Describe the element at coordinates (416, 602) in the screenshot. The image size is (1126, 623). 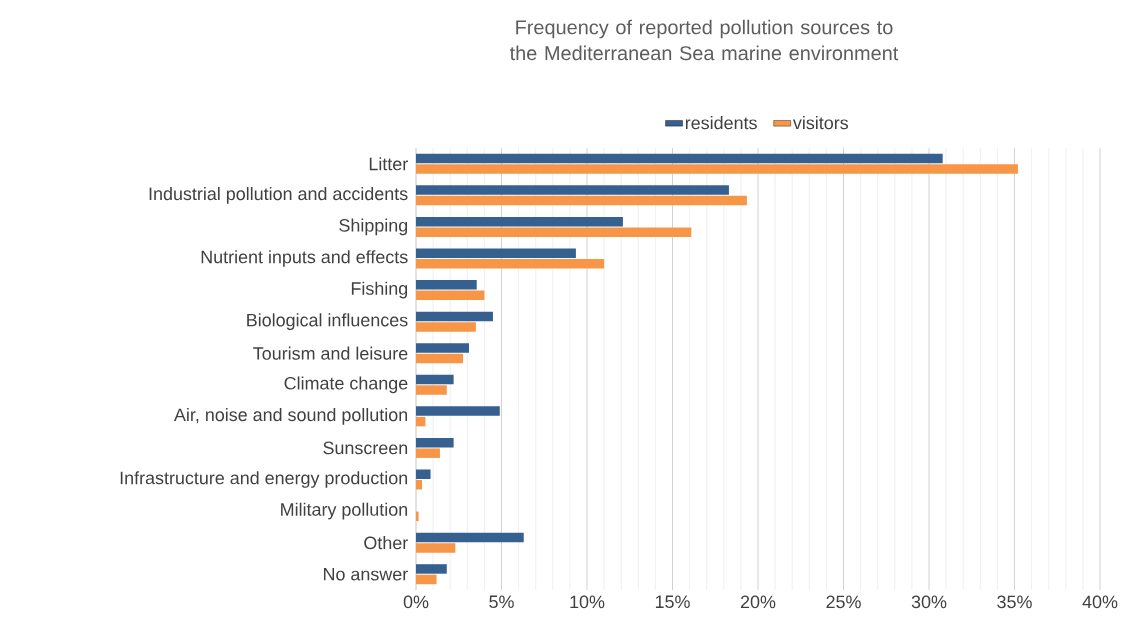
I see `x-tick-label: 0%` at that location.